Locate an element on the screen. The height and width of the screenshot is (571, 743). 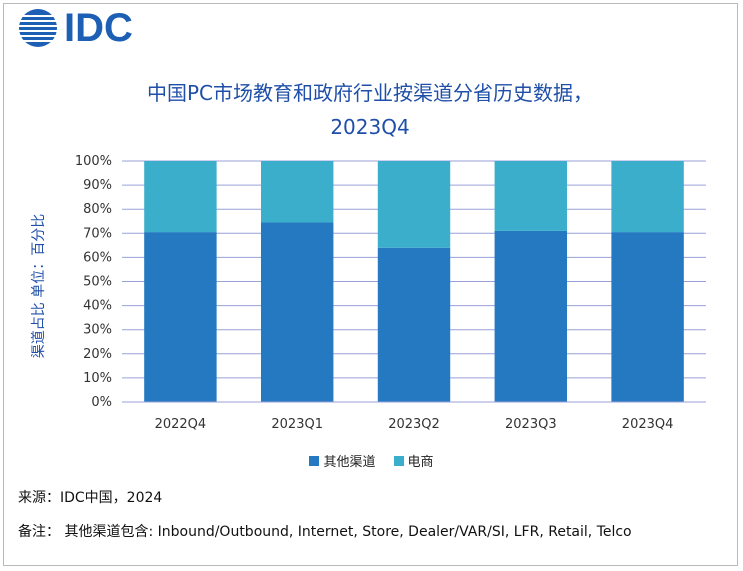
legend-swatch-ecommerce is located at coordinates (398, 460).